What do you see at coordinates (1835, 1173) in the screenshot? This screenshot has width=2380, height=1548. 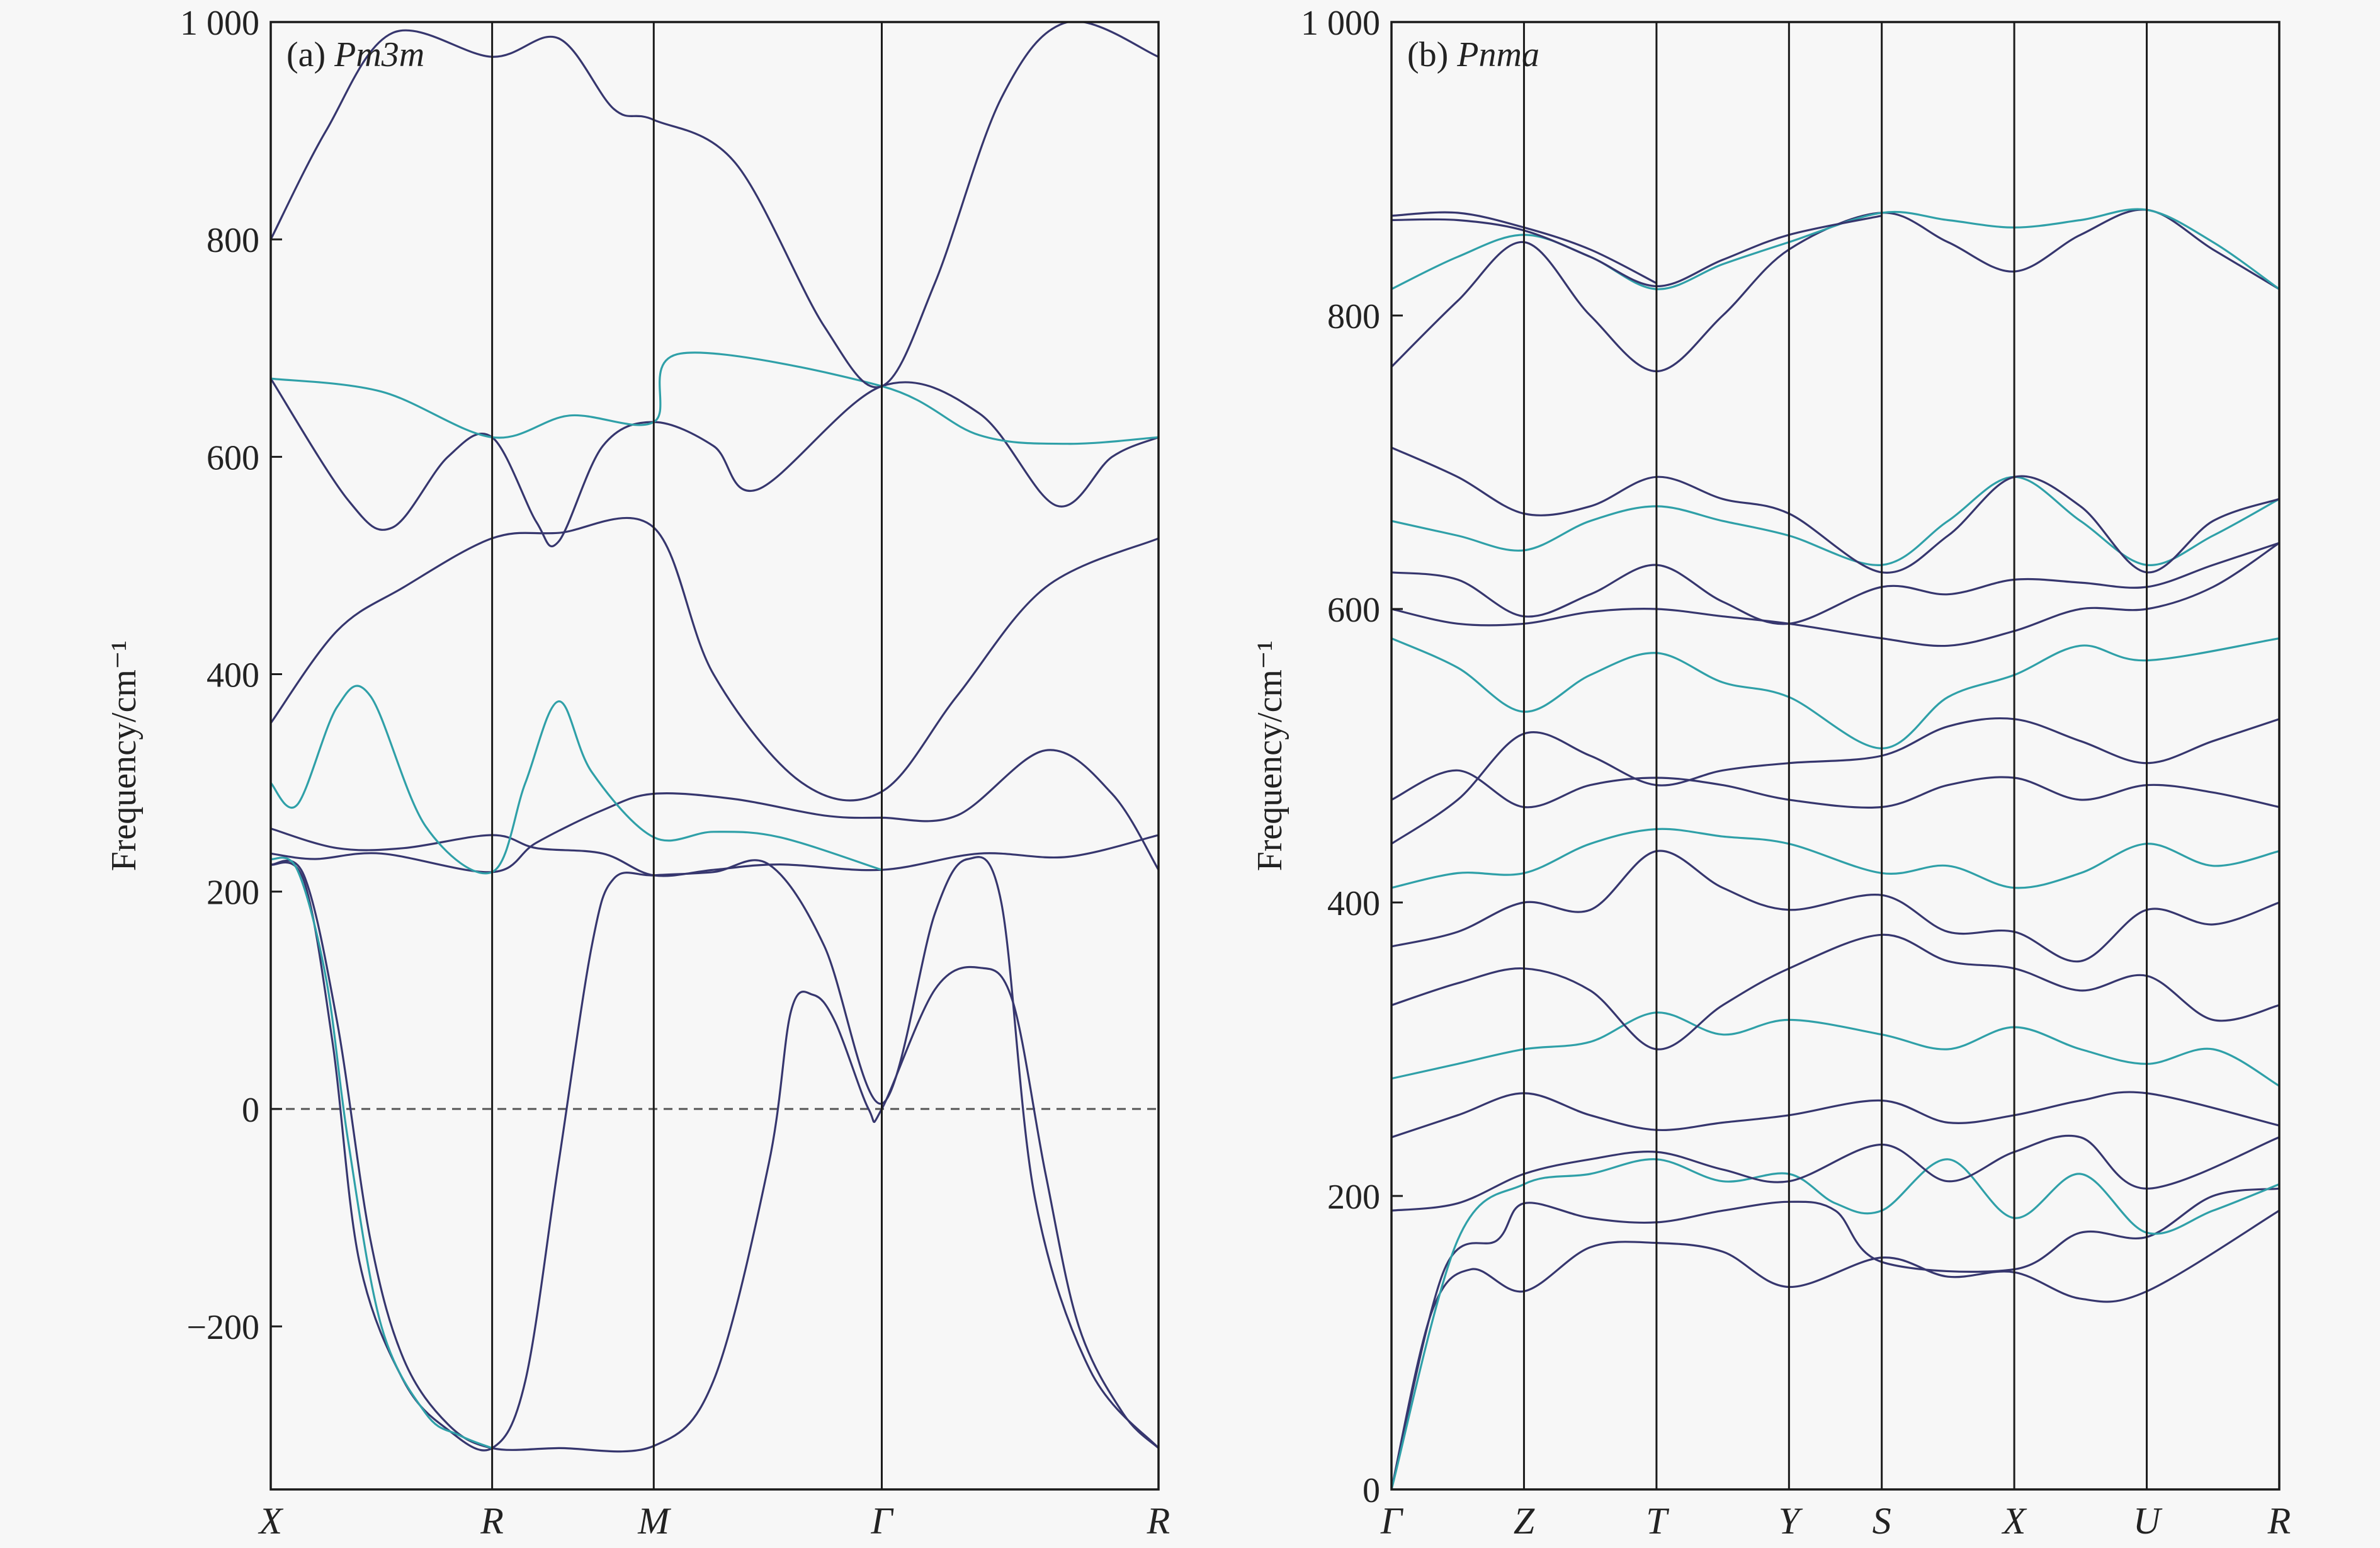 I see `phonon-band-band-b4` at bounding box center [1835, 1173].